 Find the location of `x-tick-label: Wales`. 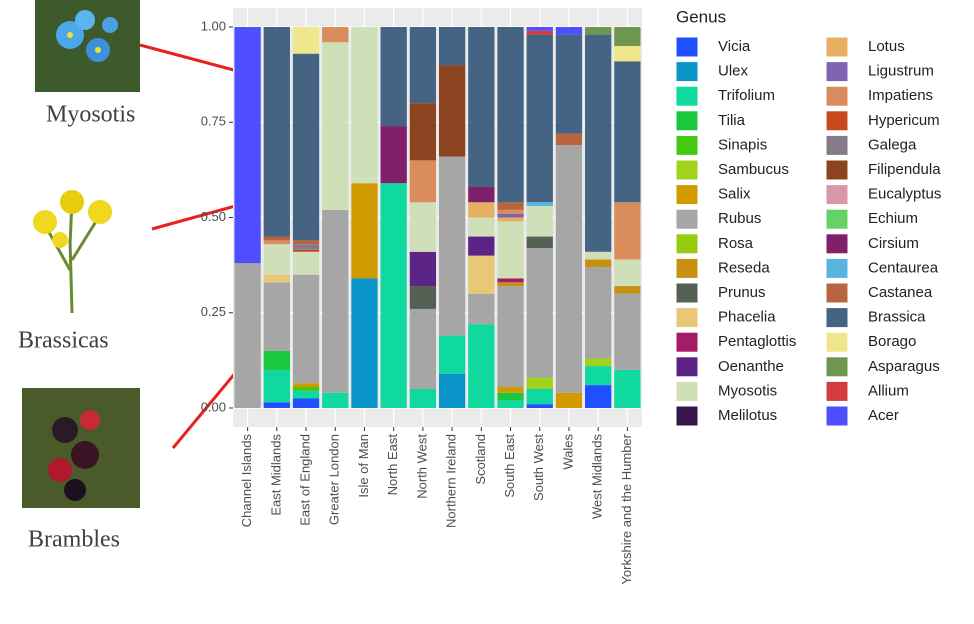

x-tick-label: Wales is located at coordinates (567, 452).